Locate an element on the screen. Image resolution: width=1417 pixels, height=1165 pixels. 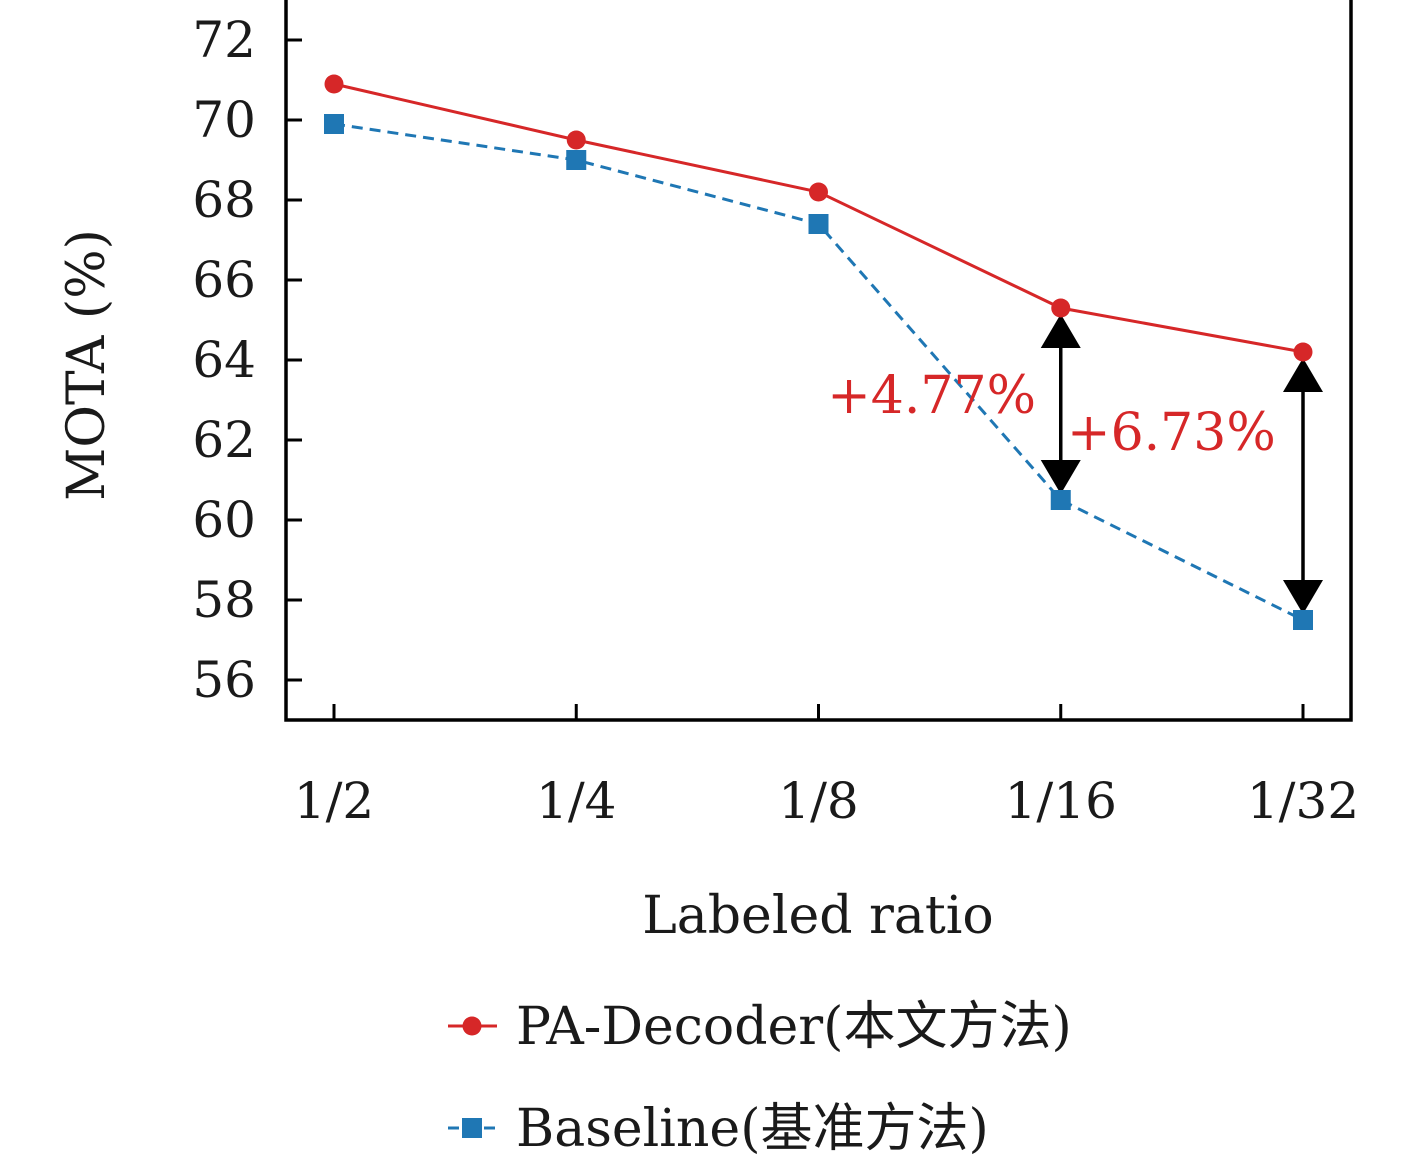
y-tick-label: 56 is located at coordinates (224, 680).